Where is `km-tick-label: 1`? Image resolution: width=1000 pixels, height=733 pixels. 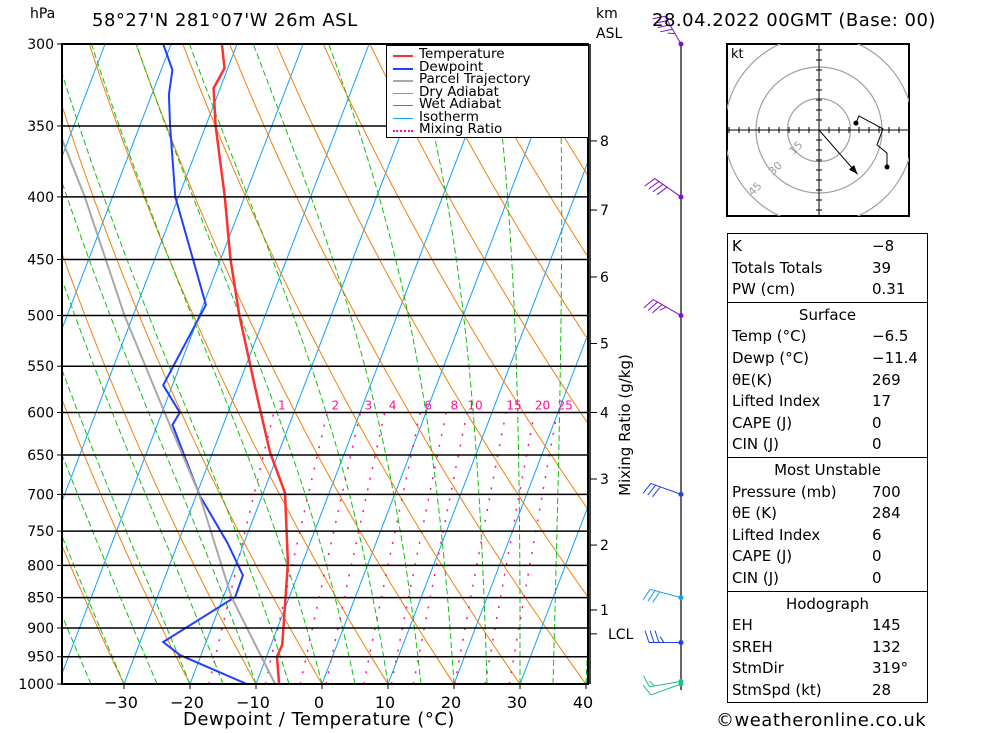
km-tick-label: 1 is located at coordinates (604, 611).